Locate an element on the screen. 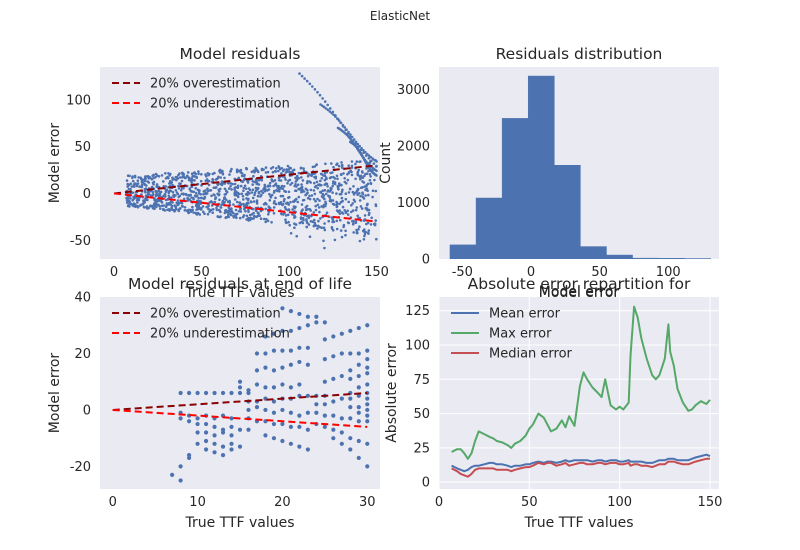 This screenshot has width=800, height=550. y-tick-label: 1000 is located at coordinates (413, 203).